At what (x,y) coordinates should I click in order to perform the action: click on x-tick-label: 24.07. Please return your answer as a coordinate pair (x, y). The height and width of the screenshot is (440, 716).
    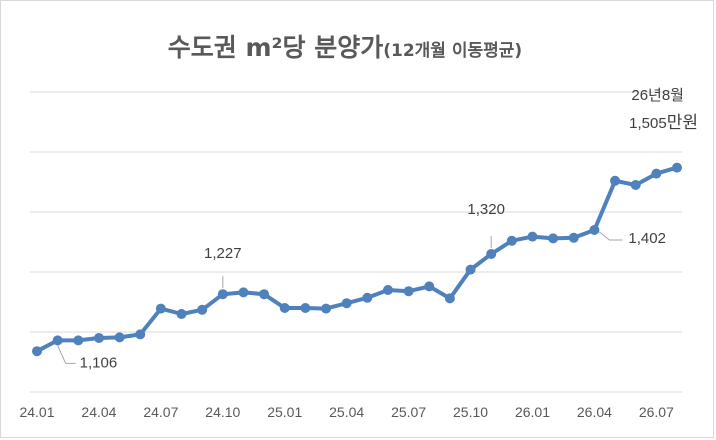
    Looking at the image, I should click on (160, 412).